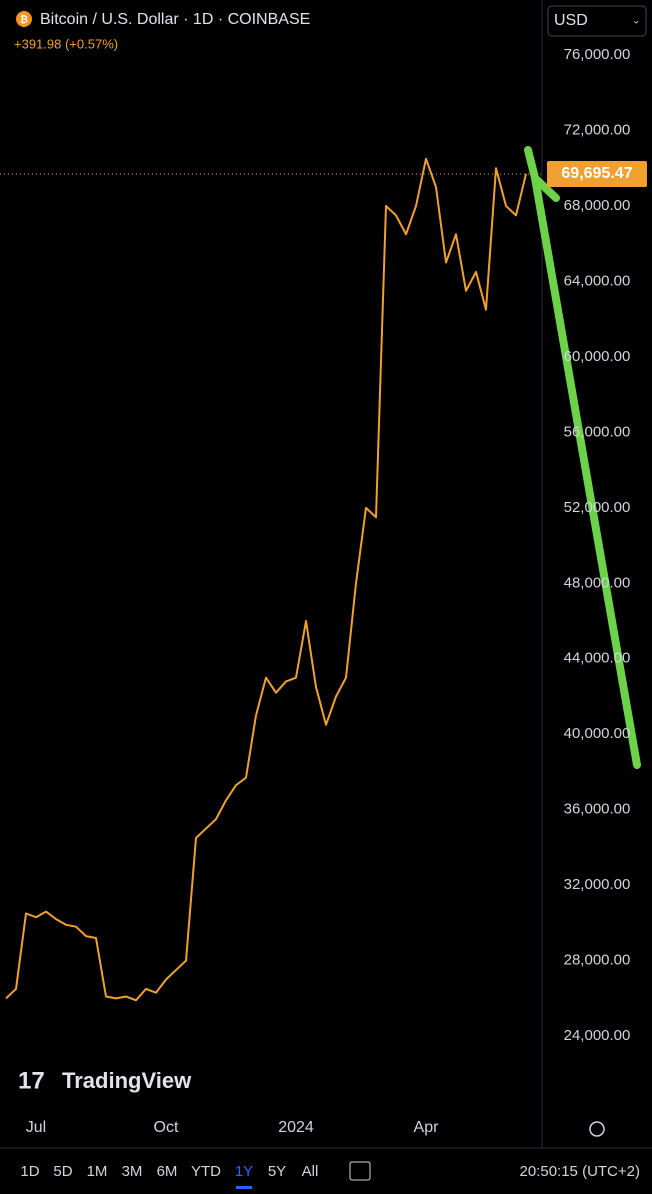 This screenshot has width=652, height=1194. I want to click on y-tick-label: 72,000.00, so click(597, 129).